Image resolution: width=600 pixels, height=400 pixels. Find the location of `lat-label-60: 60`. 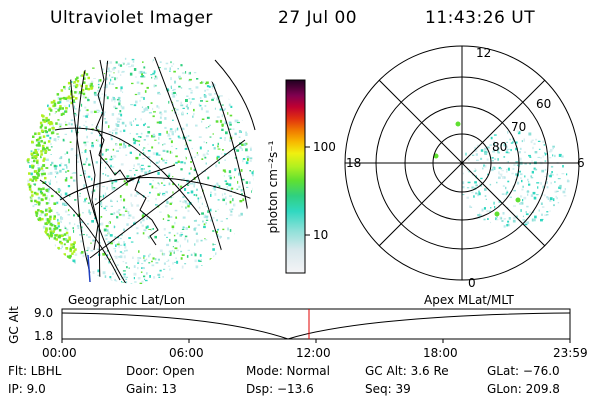

lat-label-60: 60 is located at coordinates (544, 104).